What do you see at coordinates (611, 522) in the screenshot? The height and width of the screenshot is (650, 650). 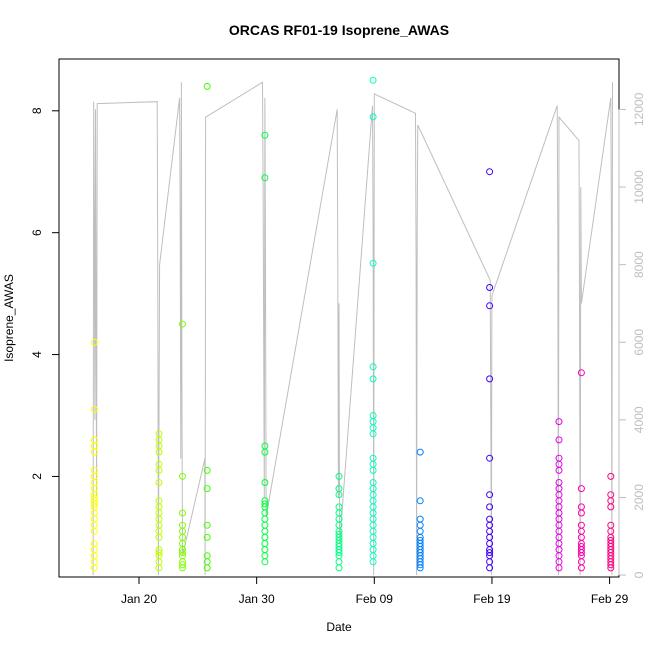 I see `series-rf12` at bounding box center [611, 522].